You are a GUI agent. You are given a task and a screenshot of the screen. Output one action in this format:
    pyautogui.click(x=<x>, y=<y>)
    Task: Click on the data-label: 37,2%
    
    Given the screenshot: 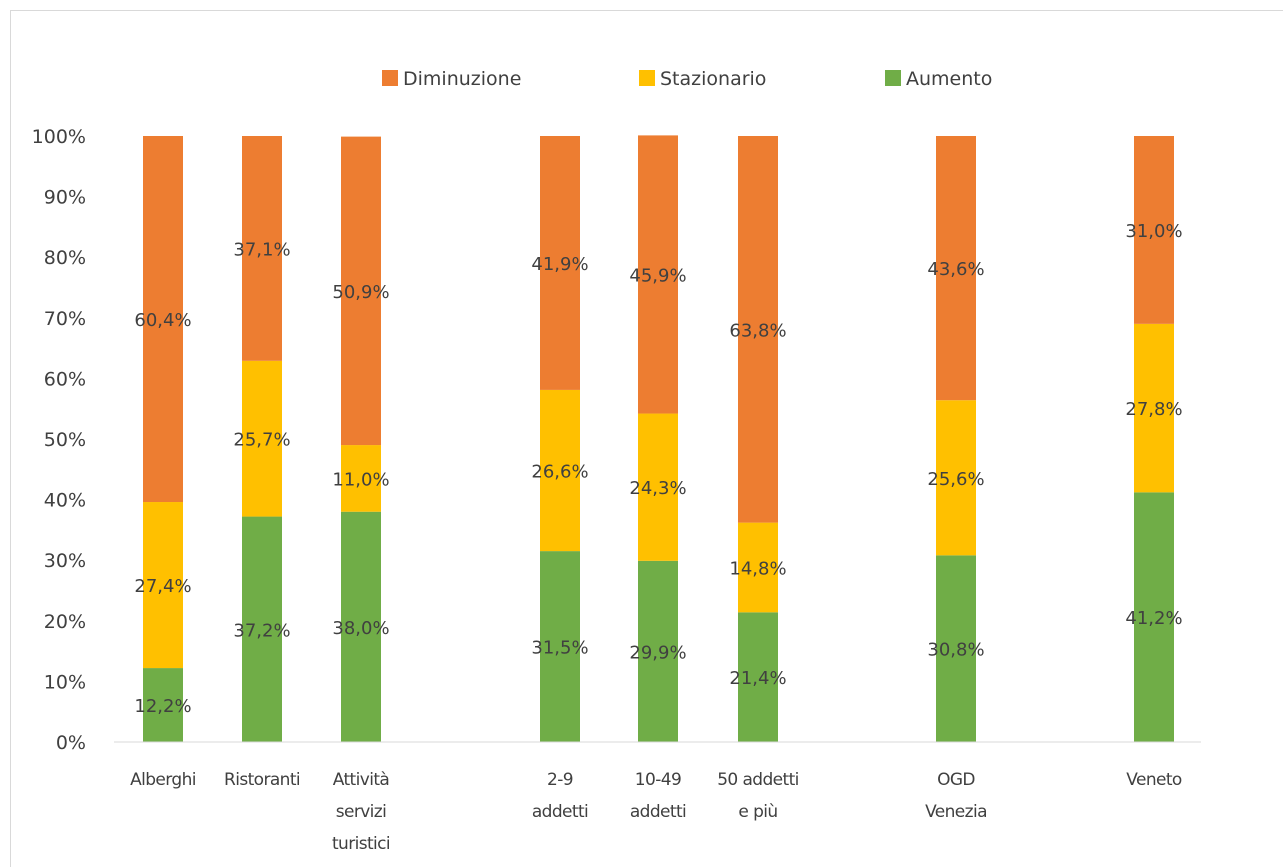 What is the action you would take?
    pyautogui.click(x=261, y=630)
    